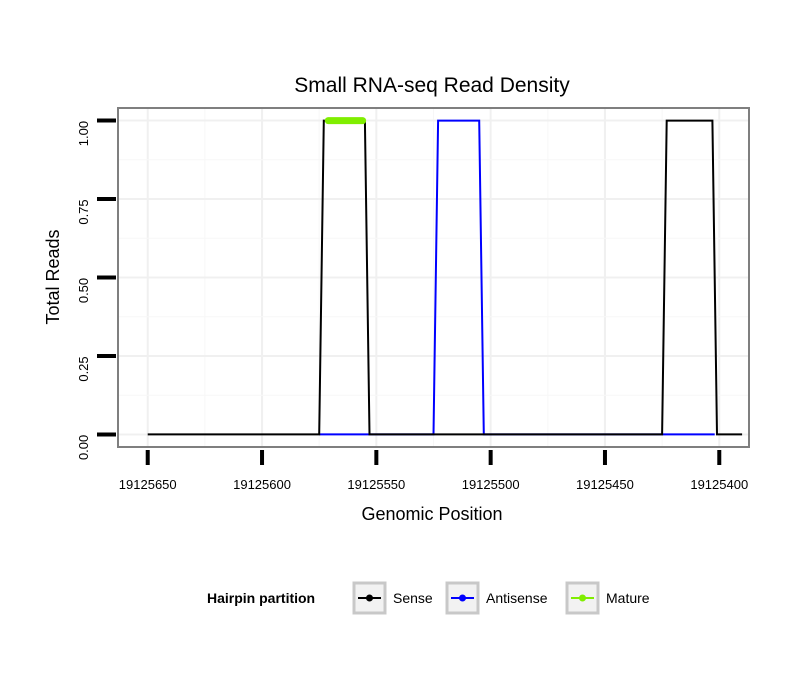 The height and width of the screenshot is (690, 810). Describe the element at coordinates (719, 484) in the screenshot. I see `x-tick-label: 19125400` at that location.